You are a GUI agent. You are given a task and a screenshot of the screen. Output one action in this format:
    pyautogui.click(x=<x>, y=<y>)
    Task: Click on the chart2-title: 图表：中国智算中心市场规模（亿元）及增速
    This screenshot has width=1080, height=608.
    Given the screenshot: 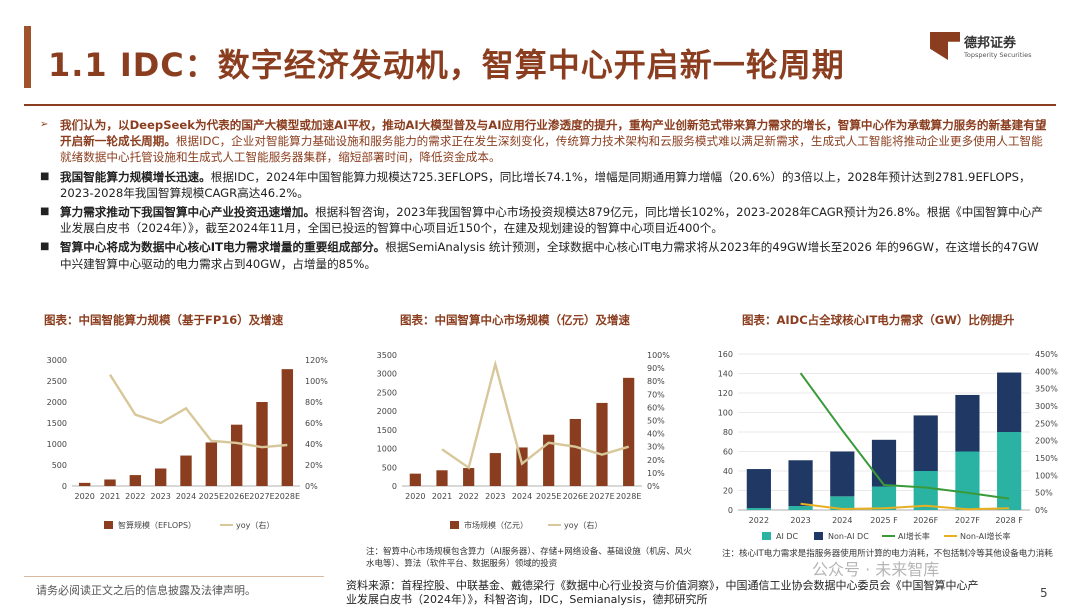 What is the action you would take?
    pyautogui.click(x=515, y=320)
    